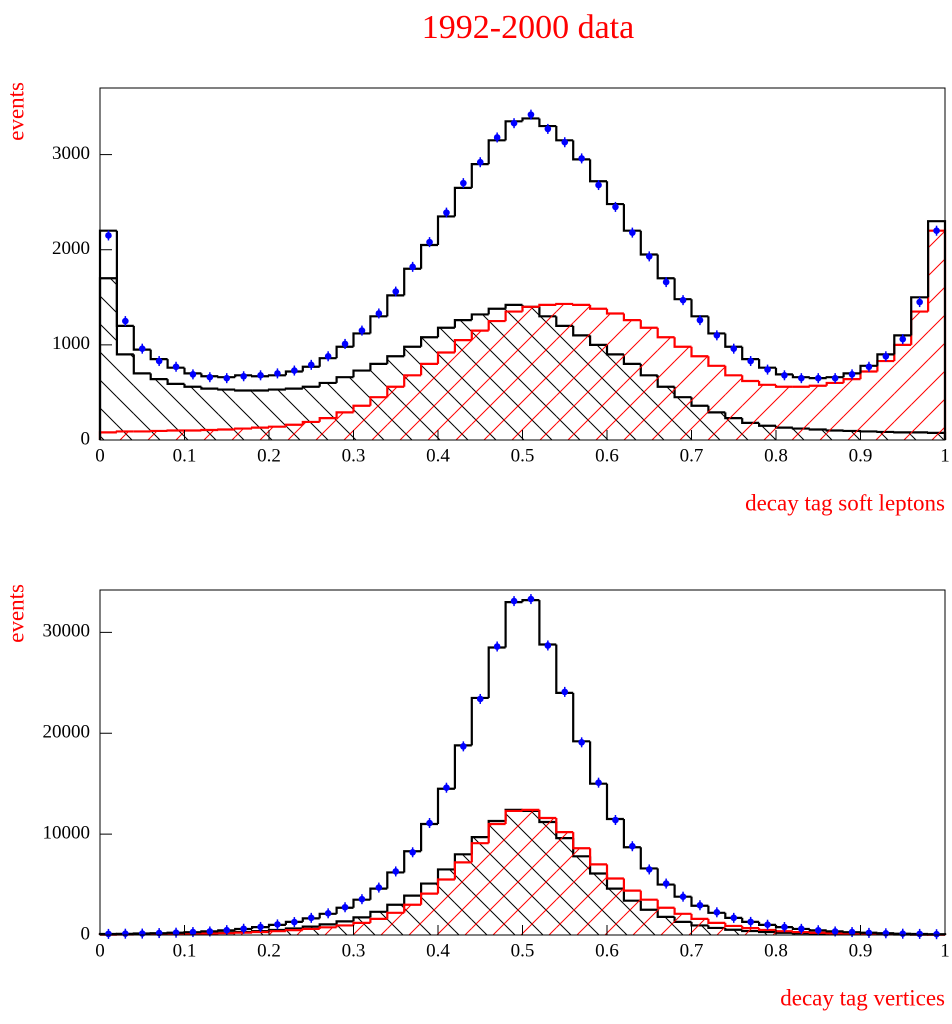 This screenshot has width=952, height=1024. I want to click on x-tick-label: 0.2, so click(269, 950).